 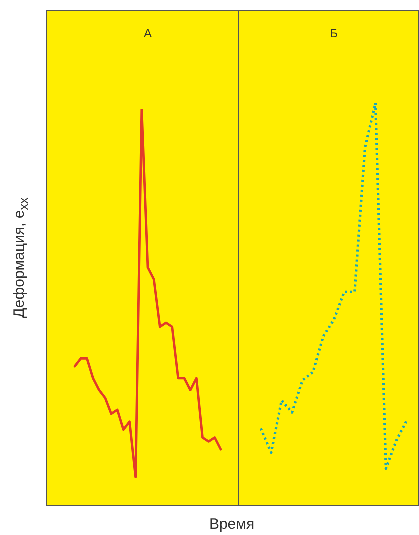 What do you see at coordinates (148, 33) in the screenshot?
I see `chart-title: А` at bounding box center [148, 33].